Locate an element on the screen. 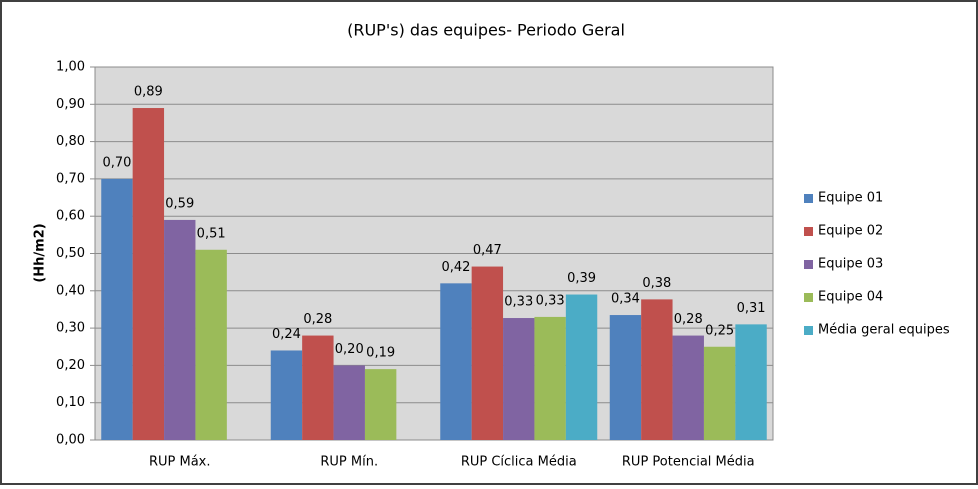 The width and height of the screenshot is (978, 489). value-label: 0,59 is located at coordinates (179, 203).